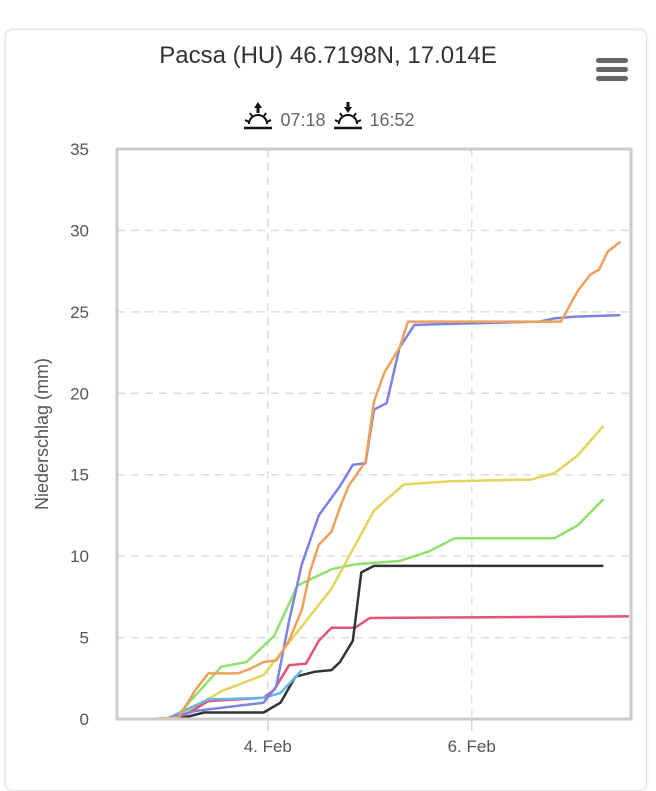  What do you see at coordinates (303, 120) in the screenshot?
I see `sunrise-time: 07:18` at bounding box center [303, 120].